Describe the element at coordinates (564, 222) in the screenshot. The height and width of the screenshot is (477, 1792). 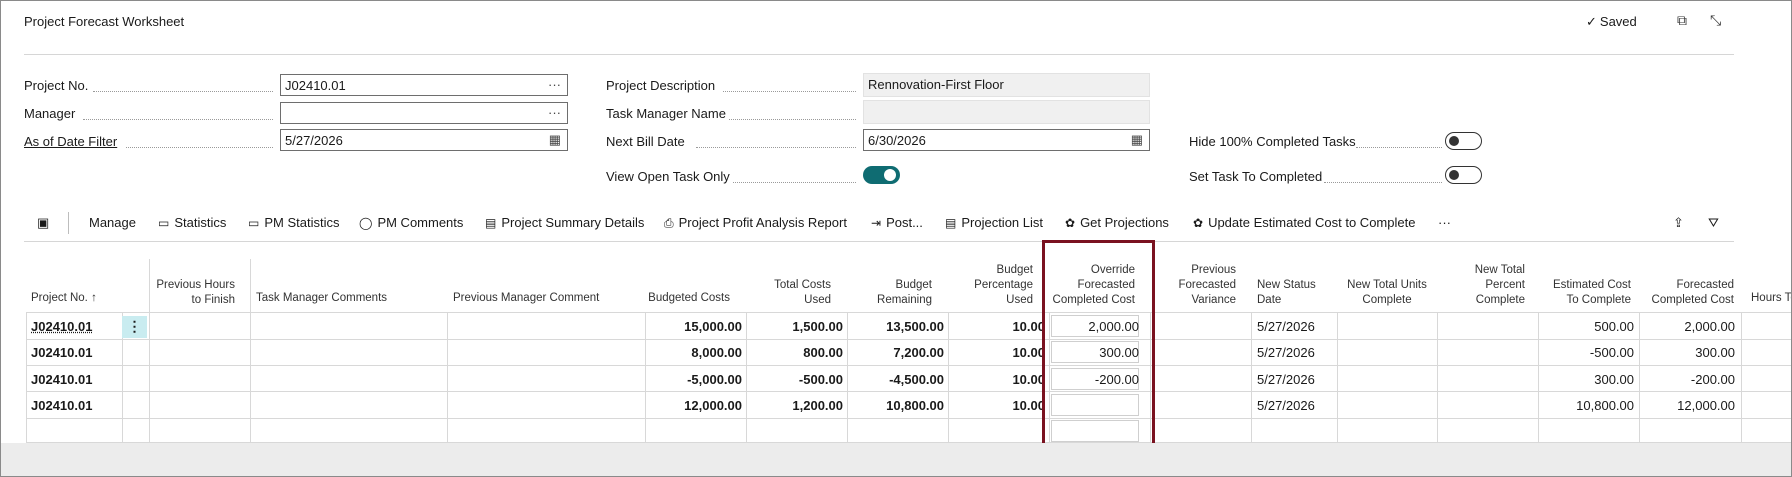
I see `toolbar-project-summary-details: ▤ Project Summary Details` at that location.